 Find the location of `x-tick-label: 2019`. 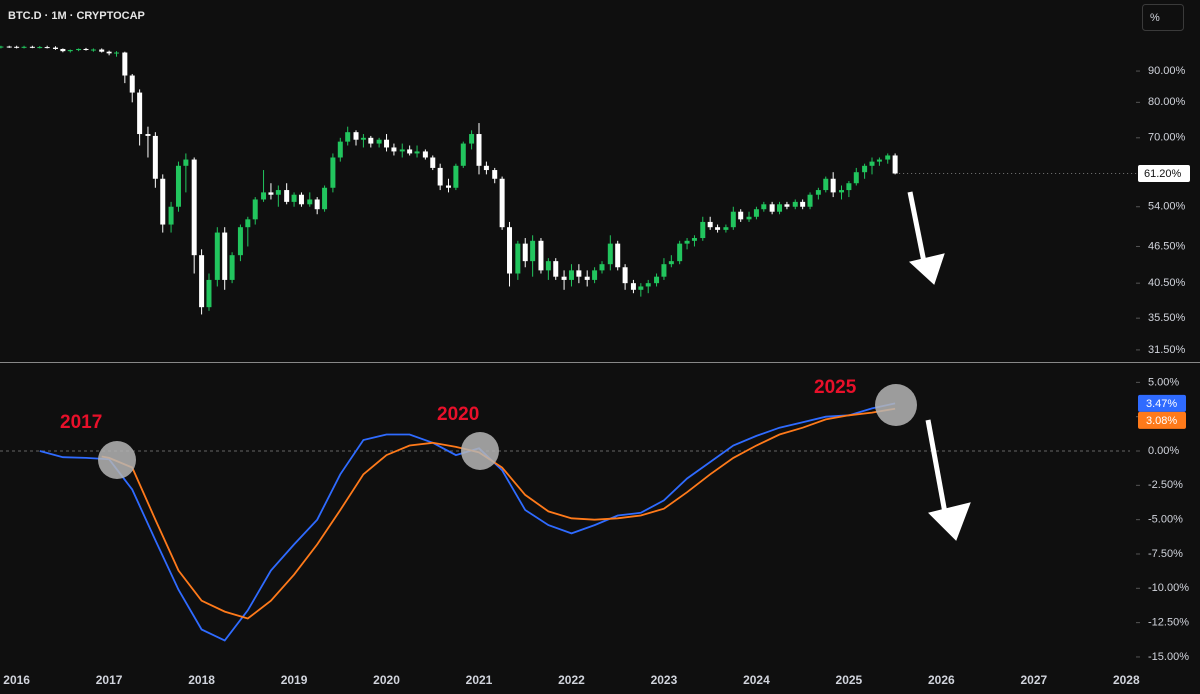

x-tick-label: 2019 is located at coordinates (294, 680).